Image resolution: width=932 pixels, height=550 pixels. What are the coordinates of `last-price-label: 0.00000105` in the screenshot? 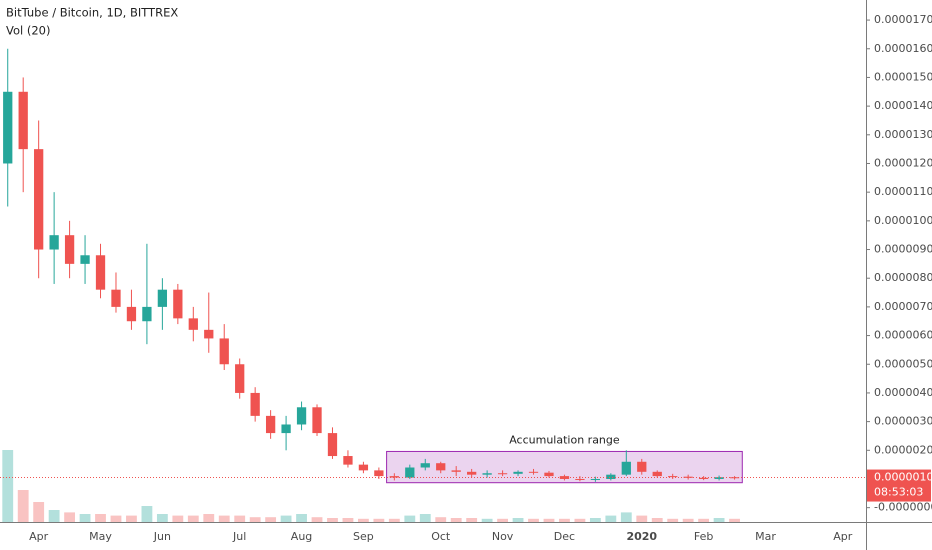 It's located at (903, 477).